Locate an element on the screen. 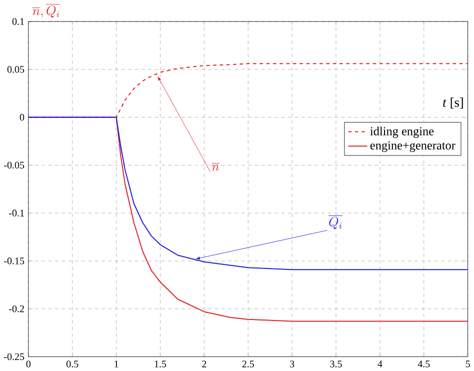 Image resolution: width=474 pixels, height=371 pixels. y-tick-label: 0.1 is located at coordinates (18, 21).